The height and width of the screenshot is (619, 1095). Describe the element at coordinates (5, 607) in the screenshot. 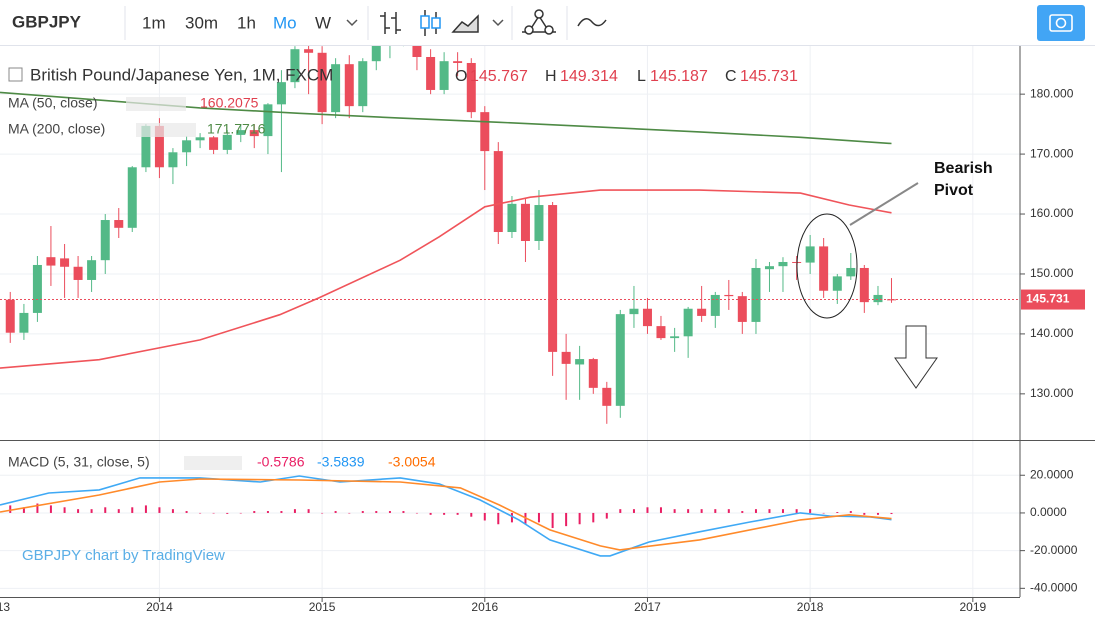

I see `x-tick-label: 2013` at that location.